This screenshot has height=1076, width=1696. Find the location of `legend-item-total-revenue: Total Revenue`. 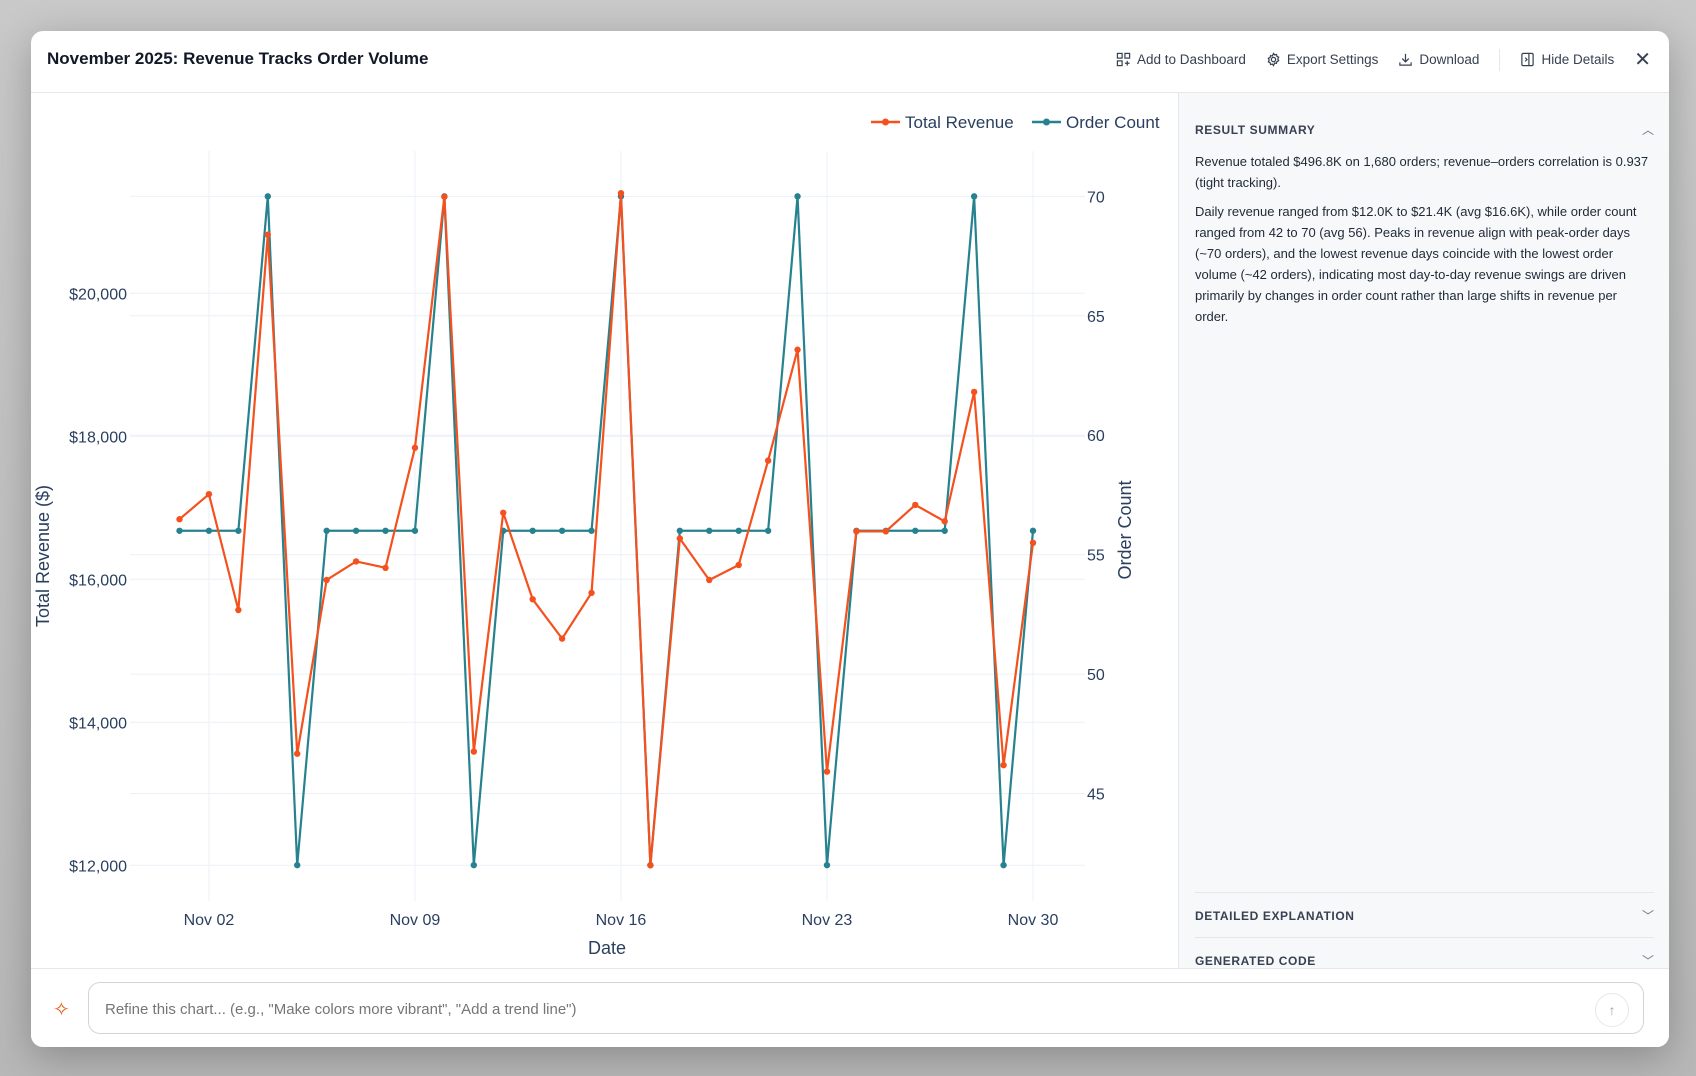

legend-item-total-revenue: Total Revenue is located at coordinates (942, 122).